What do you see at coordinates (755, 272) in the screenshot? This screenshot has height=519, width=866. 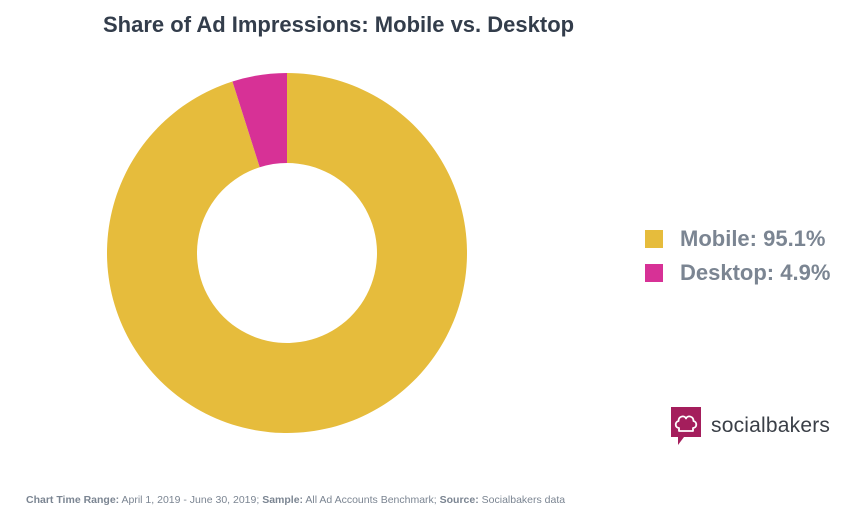 I see `legend-label-desktop: Desktop: 4.9%` at bounding box center [755, 272].